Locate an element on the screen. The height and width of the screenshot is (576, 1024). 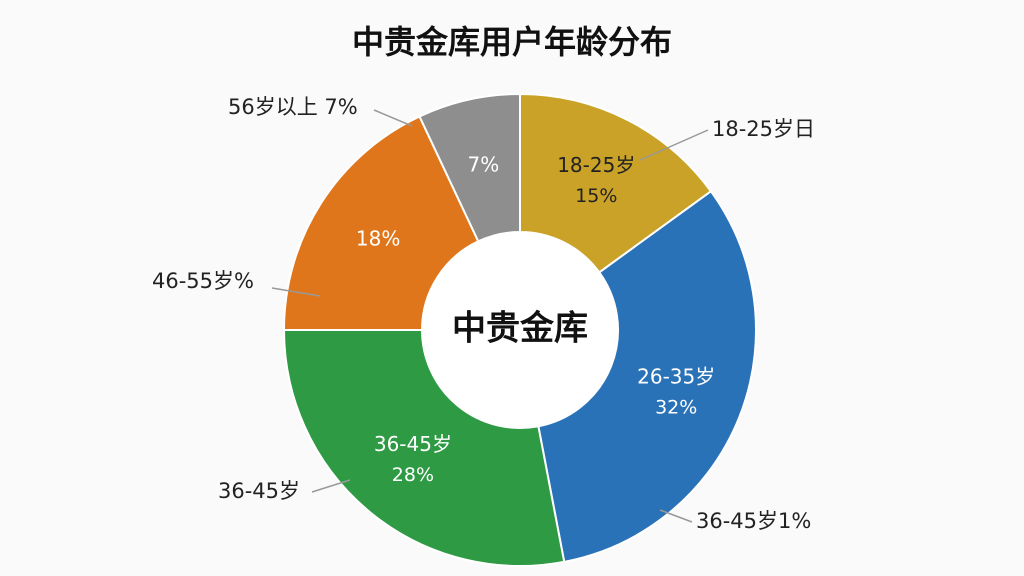
slice-value-label: 28% is located at coordinates (413, 475).